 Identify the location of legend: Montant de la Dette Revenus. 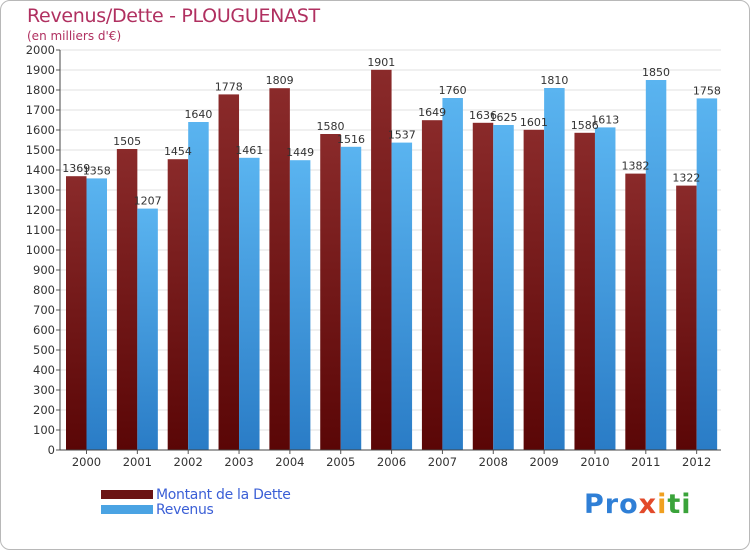
(196, 502).